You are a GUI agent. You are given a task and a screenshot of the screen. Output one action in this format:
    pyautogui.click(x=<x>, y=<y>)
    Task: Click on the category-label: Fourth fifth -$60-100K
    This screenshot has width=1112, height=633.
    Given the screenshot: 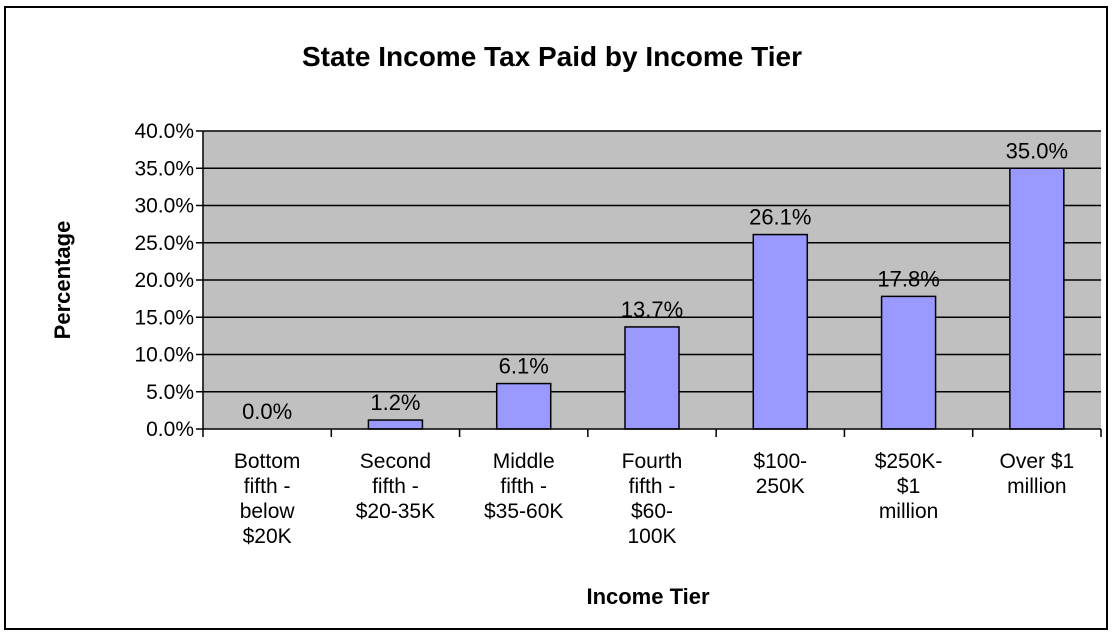 What is the action you would take?
    pyautogui.click(x=652, y=499)
    